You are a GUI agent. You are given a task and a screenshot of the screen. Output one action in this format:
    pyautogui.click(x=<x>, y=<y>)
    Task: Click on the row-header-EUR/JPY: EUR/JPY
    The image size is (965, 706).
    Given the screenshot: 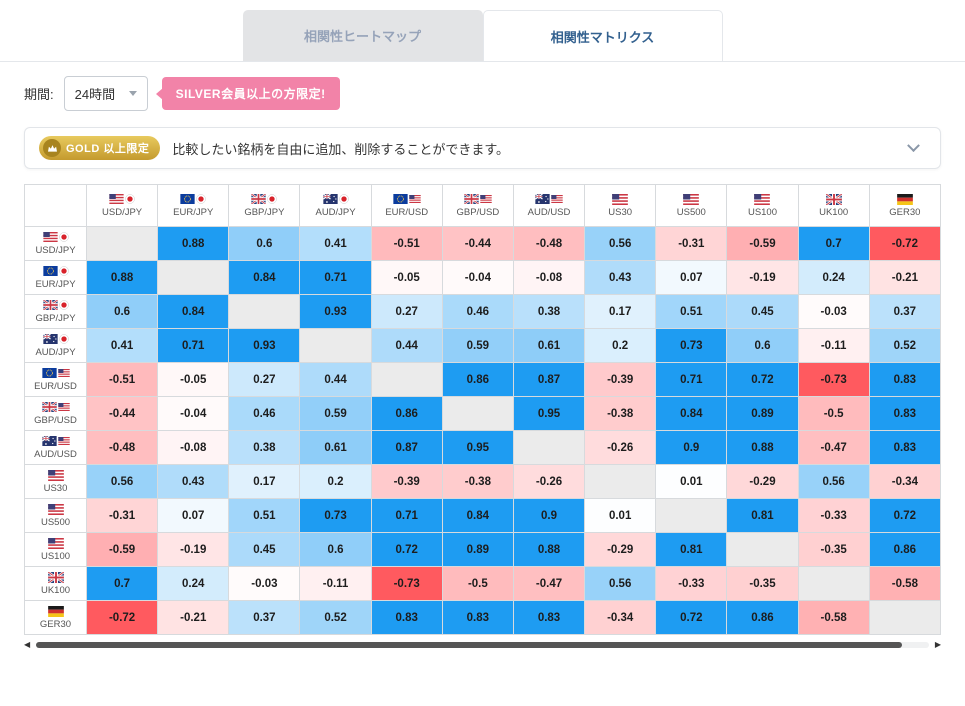 What is the action you would take?
    pyautogui.click(x=55, y=277)
    